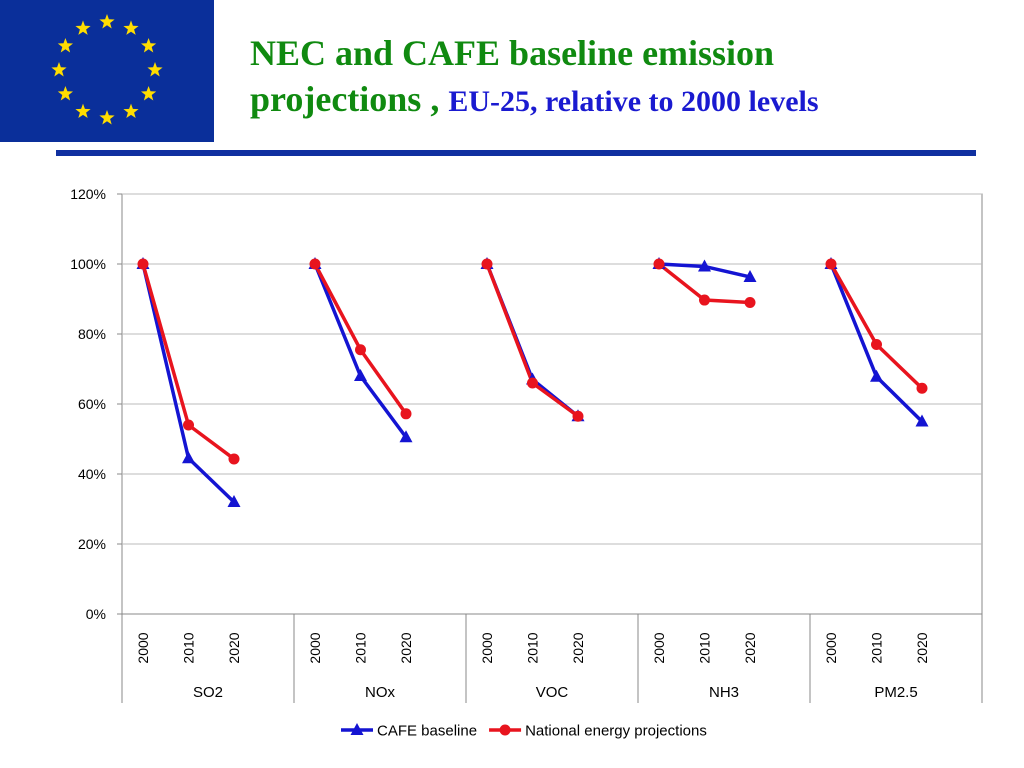 This screenshot has height=768, width=1024. What do you see at coordinates (512, 53) in the screenshot?
I see `title-line-1: NEC and CAFE baseline emission` at bounding box center [512, 53].